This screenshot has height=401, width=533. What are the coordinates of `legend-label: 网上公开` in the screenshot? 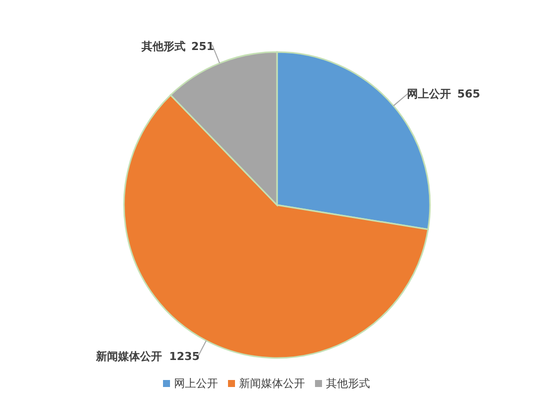 It's located at (196, 383).